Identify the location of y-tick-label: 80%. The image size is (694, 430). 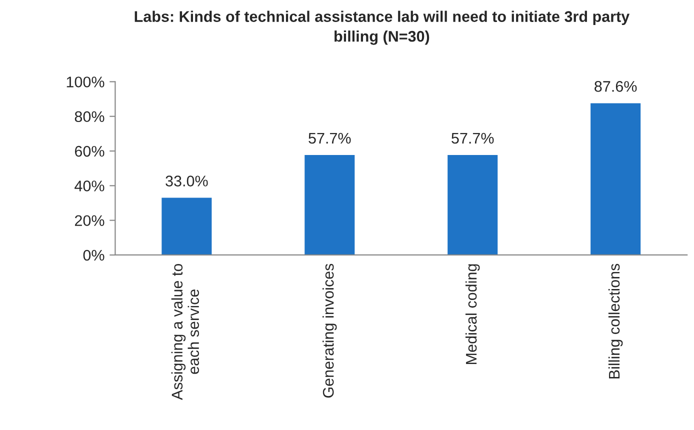
(89, 116).